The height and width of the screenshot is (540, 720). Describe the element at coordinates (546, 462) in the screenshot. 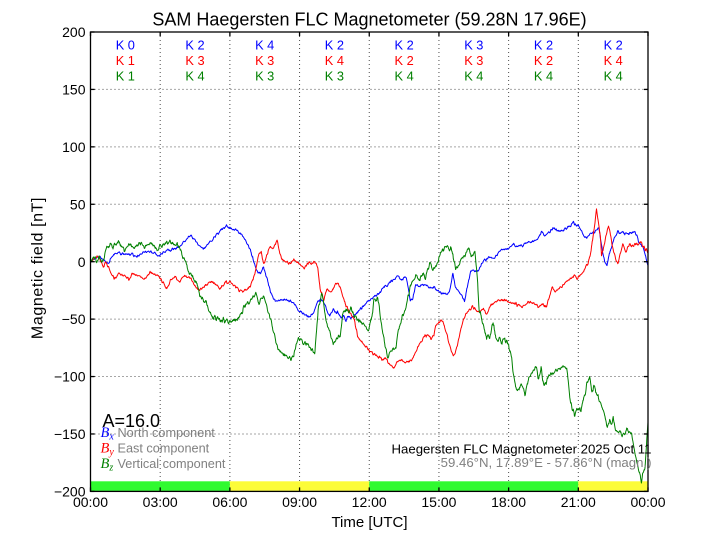

I see `svg-text:59.46°N, 17.89°E - 57.86°N (ma: 59.46°N, 17.89°E - 57.86°N (magn.)` at that location.